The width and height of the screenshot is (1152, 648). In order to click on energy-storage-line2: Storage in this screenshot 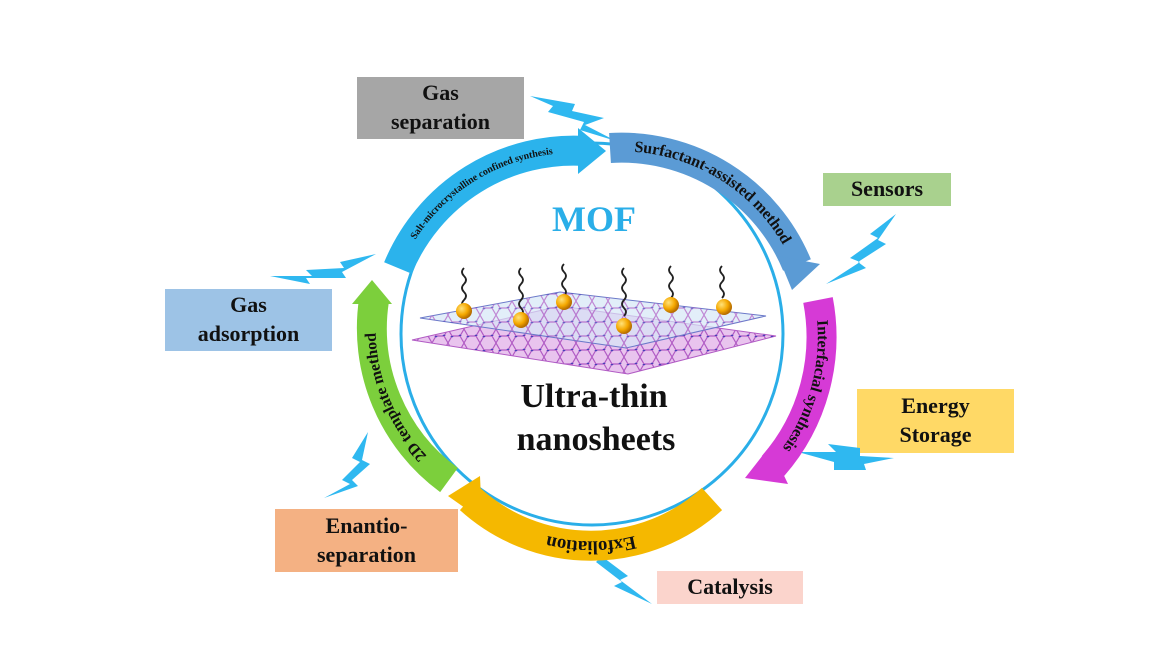, I will do `click(935, 434)`.